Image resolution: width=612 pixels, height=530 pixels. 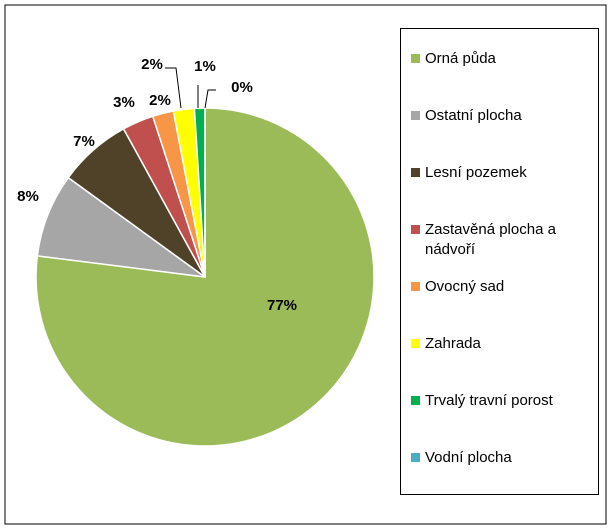 What do you see at coordinates (489, 400) in the screenshot?
I see `legend-label: Trvalý travní porost` at bounding box center [489, 400].